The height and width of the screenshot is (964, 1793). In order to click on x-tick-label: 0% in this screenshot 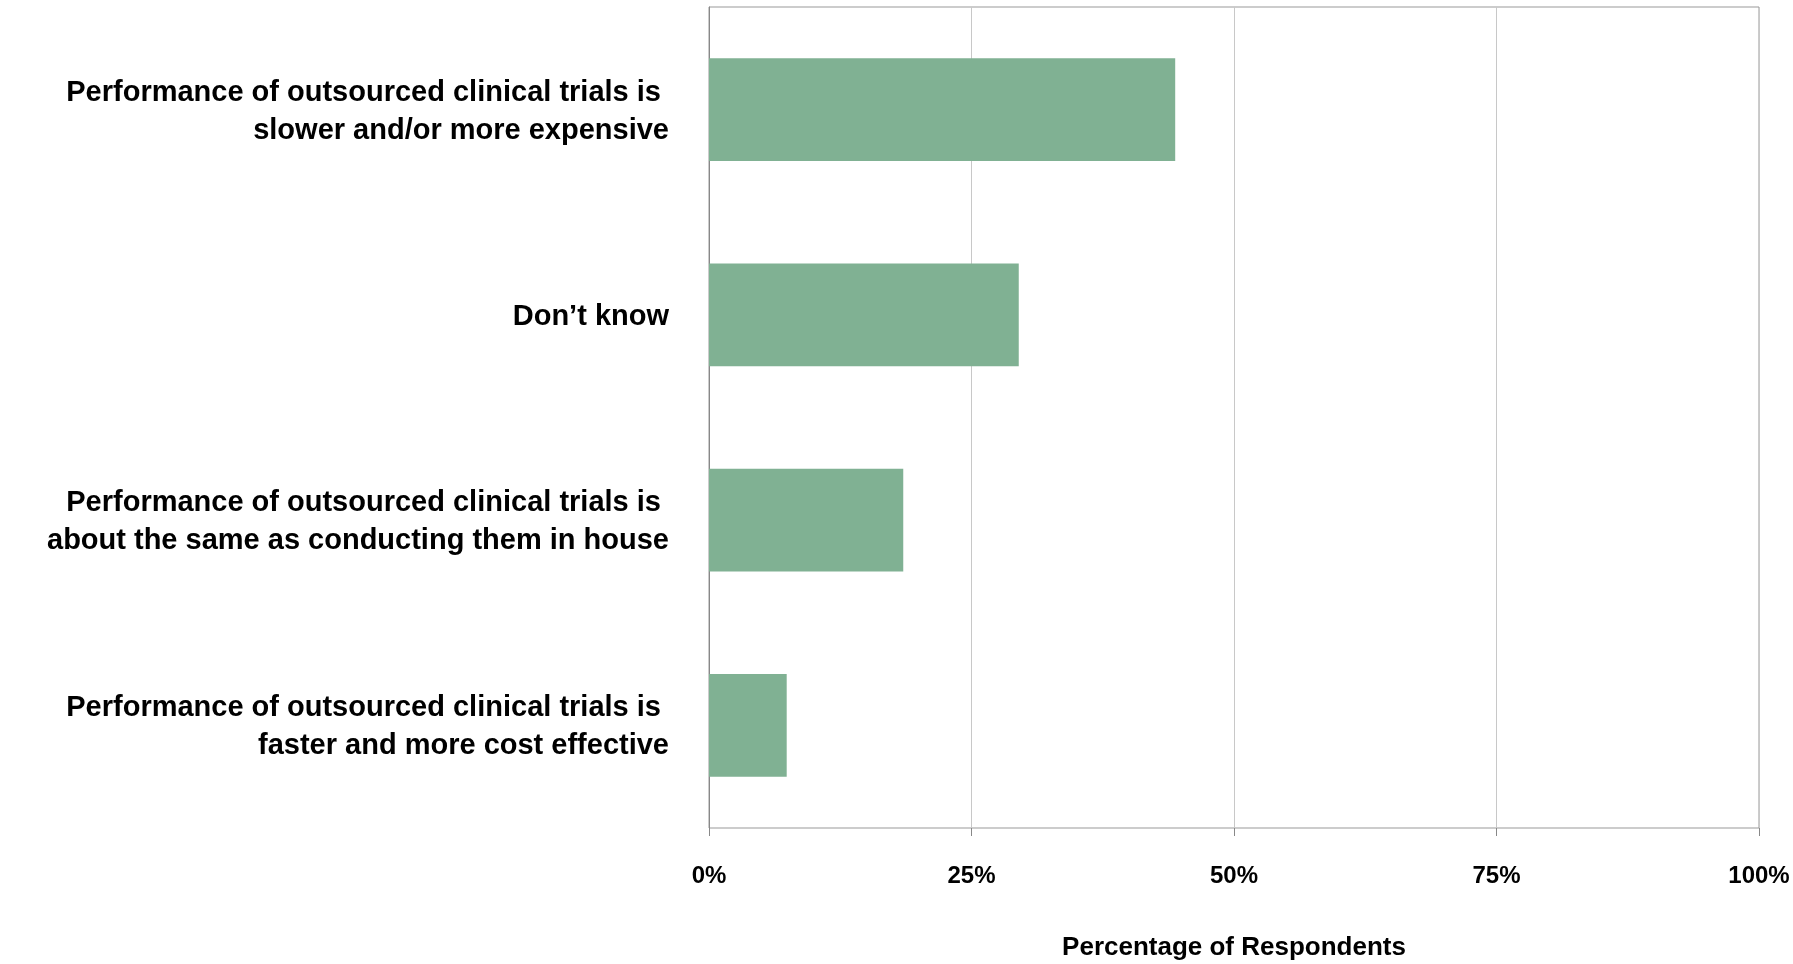, I will do `click(709, 874)`.